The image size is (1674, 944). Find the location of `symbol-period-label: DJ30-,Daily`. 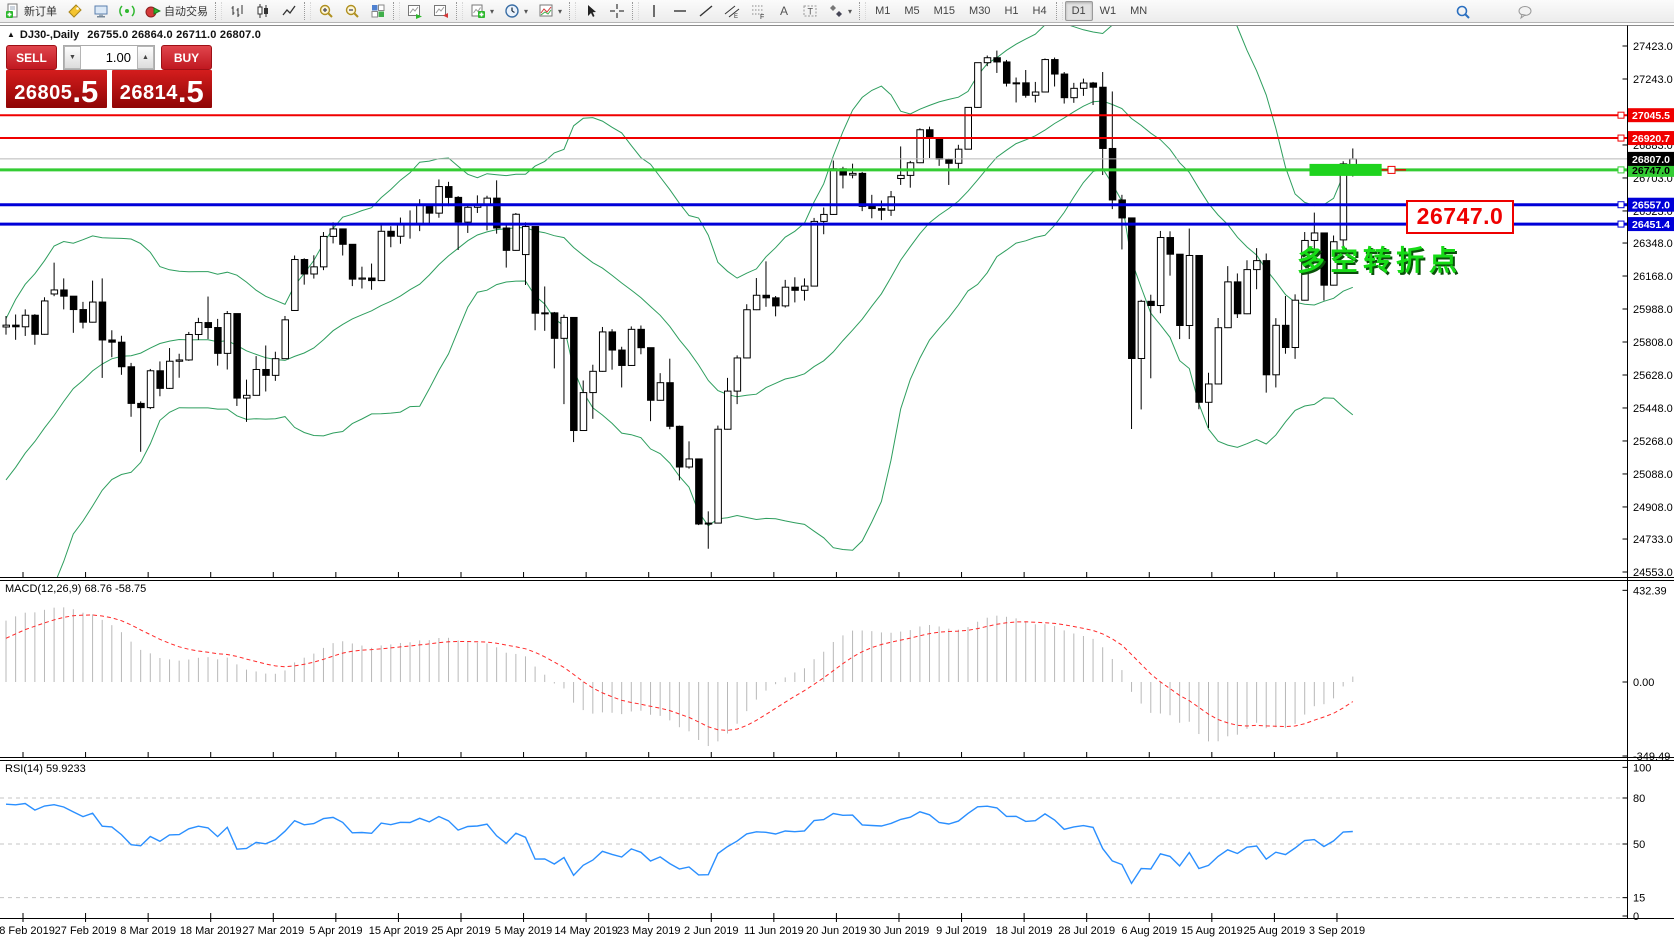

symbol-period-label: DJ30-,Daily is located at coordinates (49, 35).